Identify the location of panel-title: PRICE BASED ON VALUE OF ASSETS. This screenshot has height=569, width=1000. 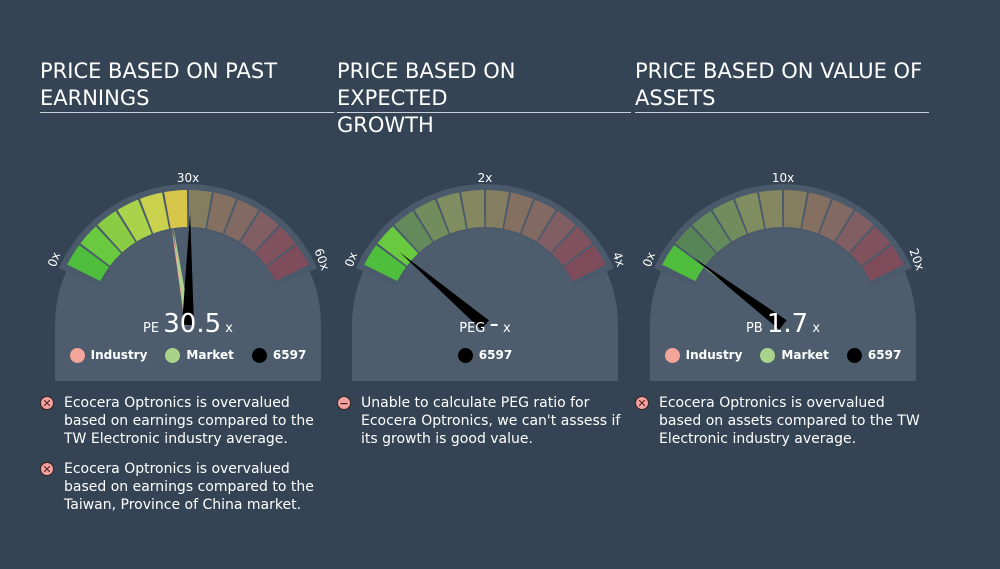
(779, 84).